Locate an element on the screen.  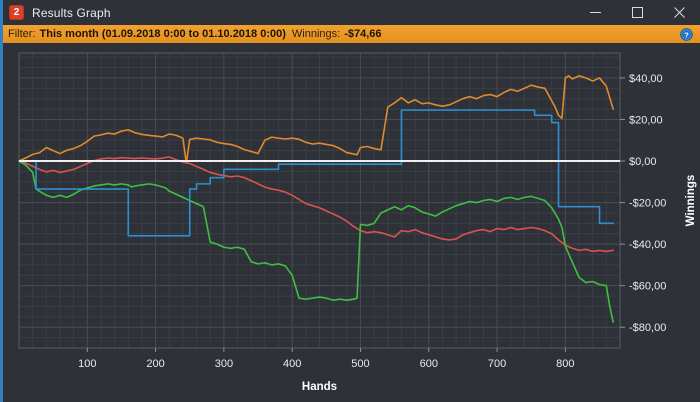
x-tick-label: 600 is located at coordinates (429, 364).